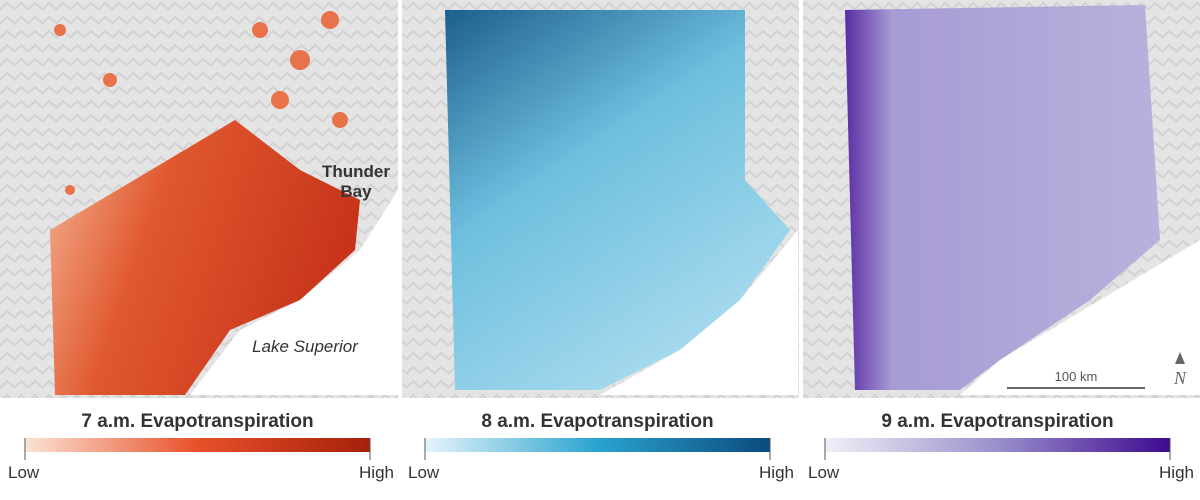 The height and width of the screenshot is (500, 1200). Describe the element at coordinates (597, 421) in the screenshot. I see `legend-title: 8 a.m. Evapotranspiration` at that location.